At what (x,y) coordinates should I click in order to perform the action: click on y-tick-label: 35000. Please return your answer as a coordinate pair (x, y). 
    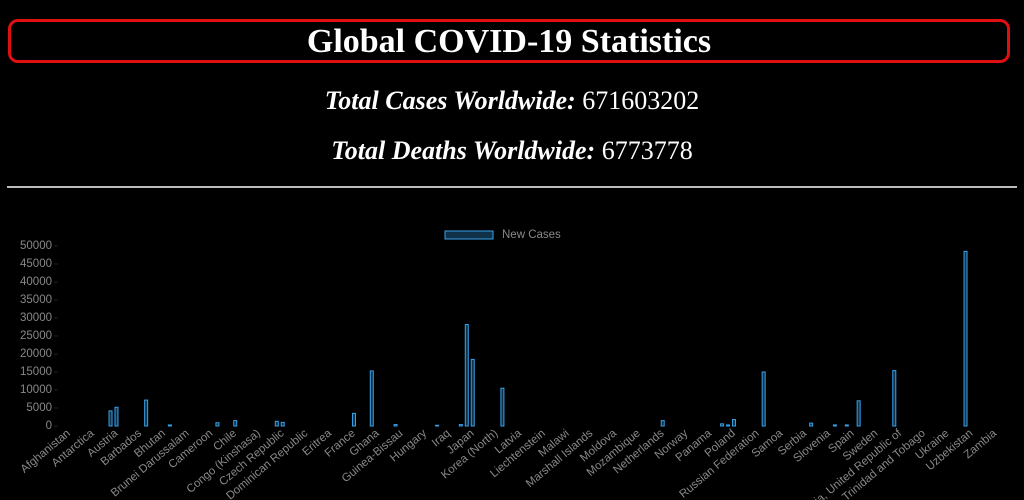
    Looking at the image, I should click on (36, 300).